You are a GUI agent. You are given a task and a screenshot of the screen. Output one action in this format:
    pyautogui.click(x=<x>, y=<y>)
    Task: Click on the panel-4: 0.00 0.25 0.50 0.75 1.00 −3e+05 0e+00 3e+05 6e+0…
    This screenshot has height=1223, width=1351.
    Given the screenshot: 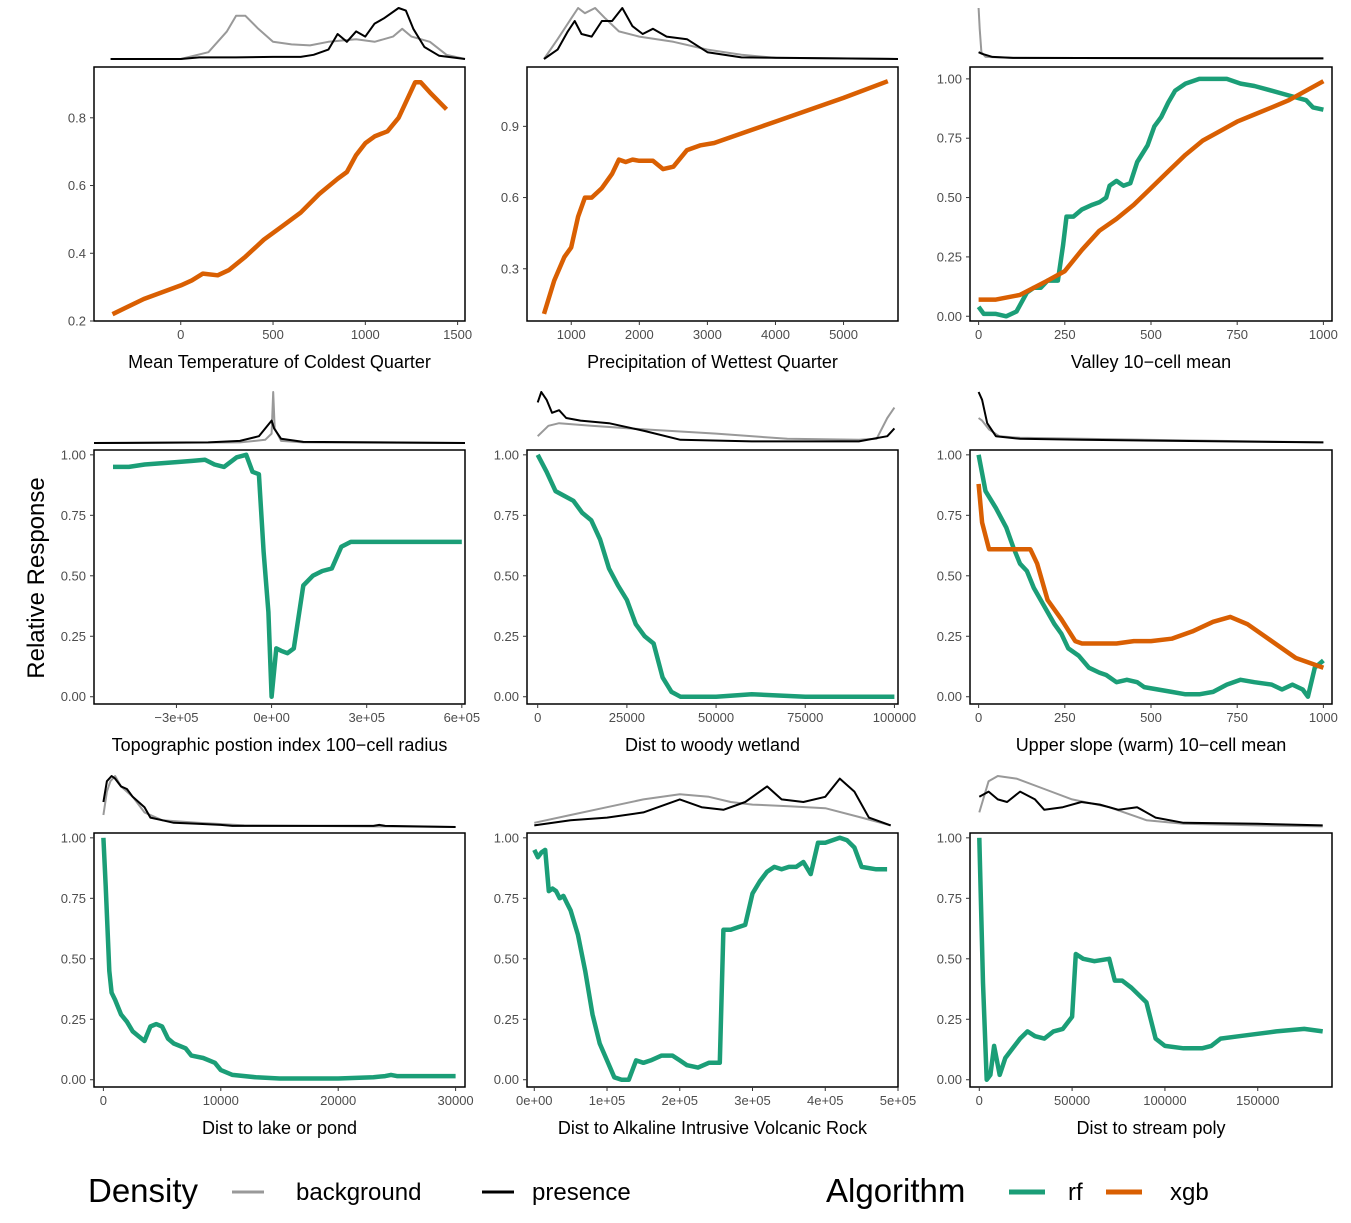 What is the action you would take?
    pyautogui.click(x=271, y=573)
    